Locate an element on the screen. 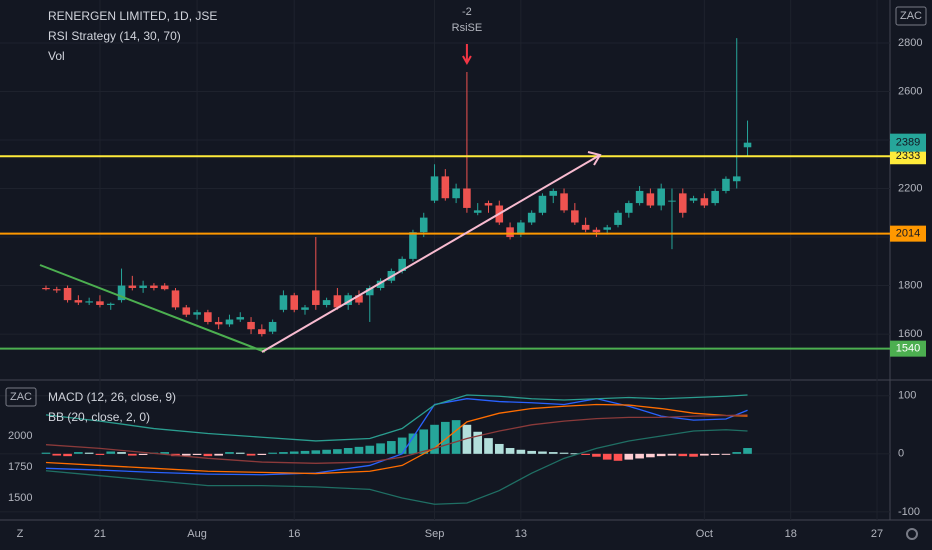  trend-line is located at coordinates (152, 308).